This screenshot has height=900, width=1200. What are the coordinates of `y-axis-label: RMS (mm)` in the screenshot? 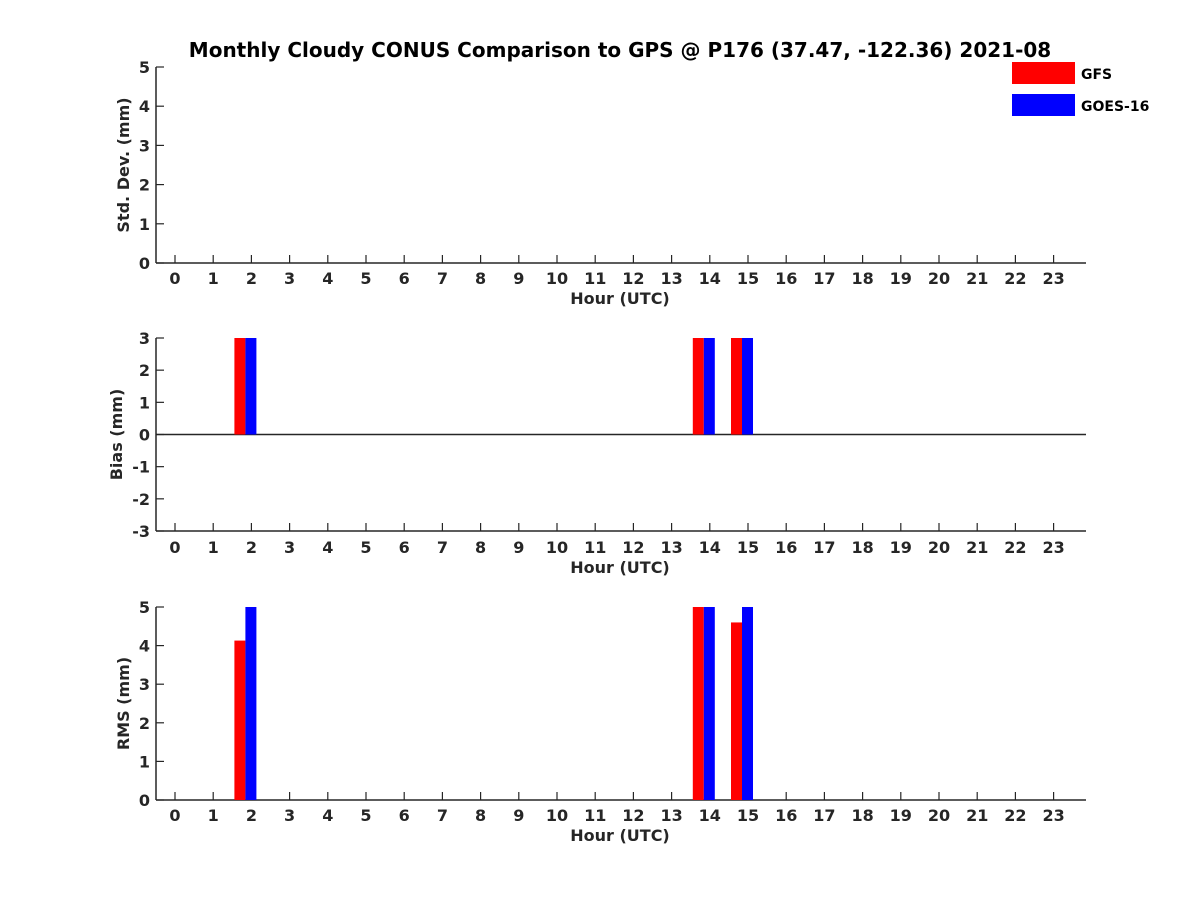 It's located at (123, 703).